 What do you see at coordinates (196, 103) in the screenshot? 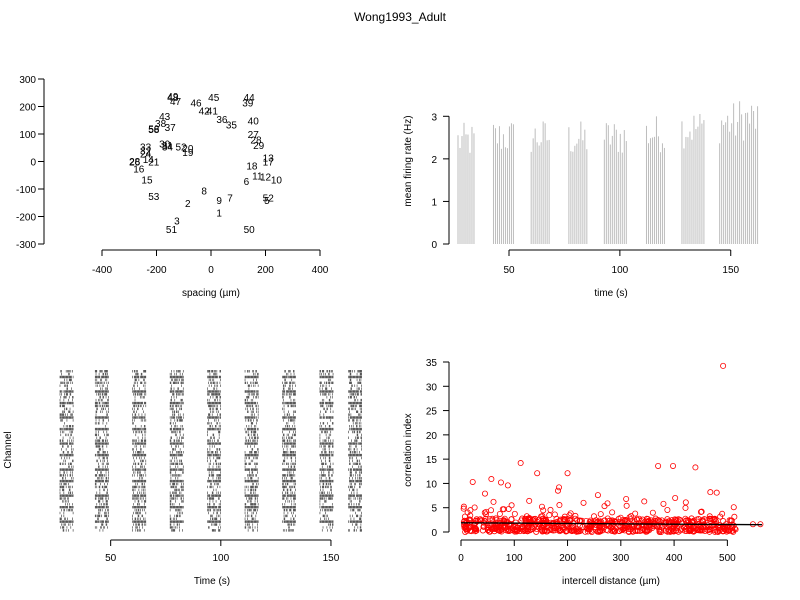
I see `electrode-label: 46` at bounding box center [196, 103].